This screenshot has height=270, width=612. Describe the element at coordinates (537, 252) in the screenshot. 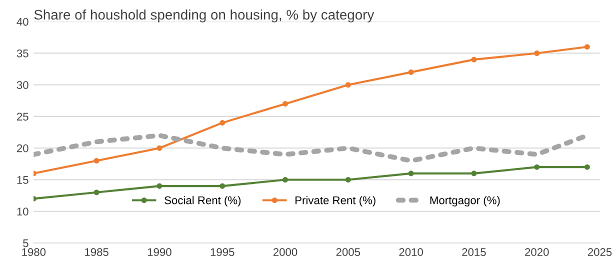

I see `x-tick-label: 2020` at that location.